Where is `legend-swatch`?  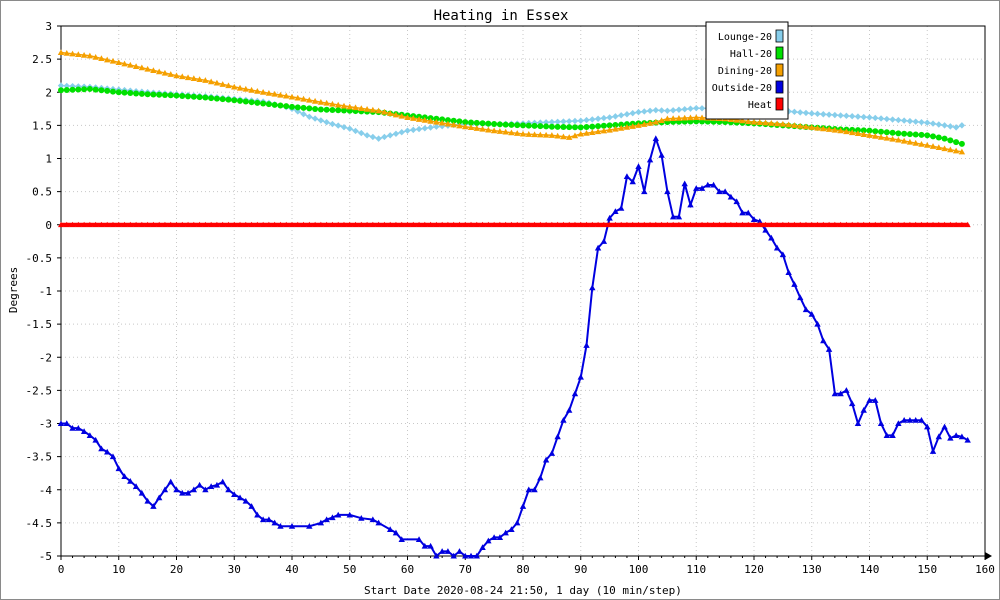
legend-swatch is located at coordinates (779, 87).